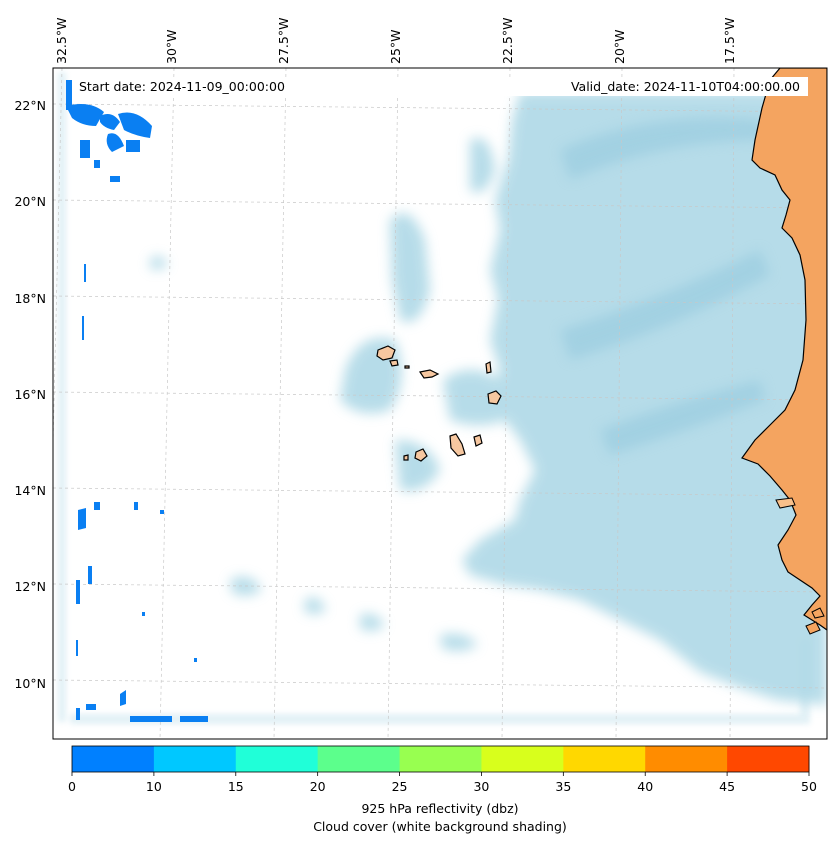  What do you see at coordinates (30, 201) in the screenshot?
I see `lat-label: 20°N` at bounding box center [30, 201].